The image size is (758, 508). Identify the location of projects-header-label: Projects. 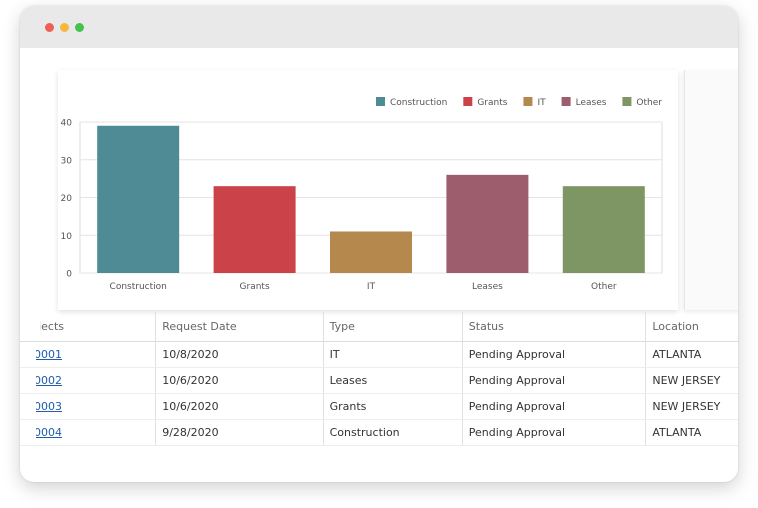
(52, 326).